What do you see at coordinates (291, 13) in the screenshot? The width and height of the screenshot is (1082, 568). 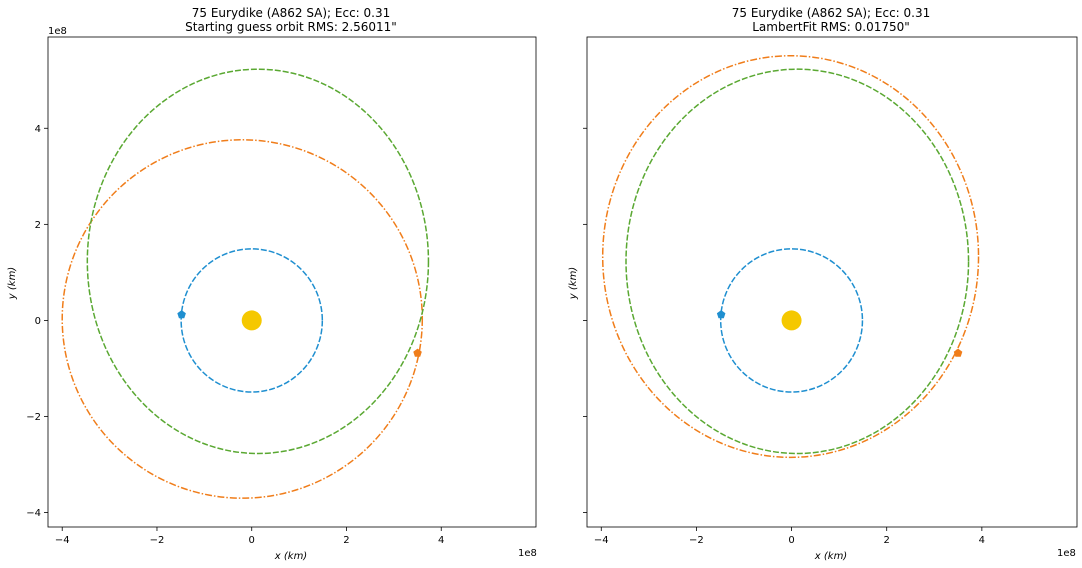 I see `left-title-line1: 75 Eurydike (A862 SA); Ecc: 0.31` at bounding box center [291, 13].